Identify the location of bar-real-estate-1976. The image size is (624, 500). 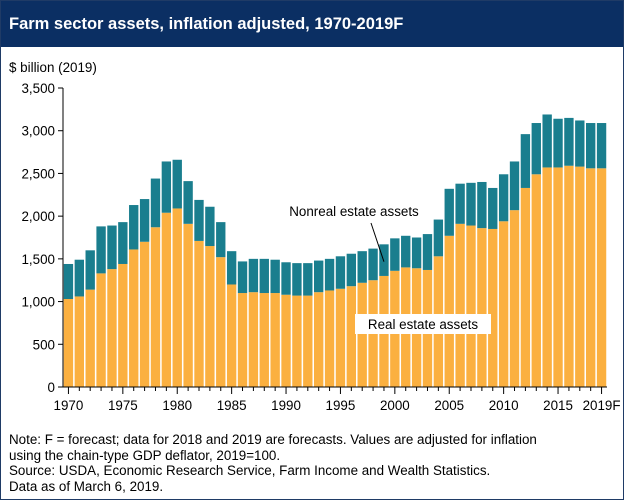
(134, 318).